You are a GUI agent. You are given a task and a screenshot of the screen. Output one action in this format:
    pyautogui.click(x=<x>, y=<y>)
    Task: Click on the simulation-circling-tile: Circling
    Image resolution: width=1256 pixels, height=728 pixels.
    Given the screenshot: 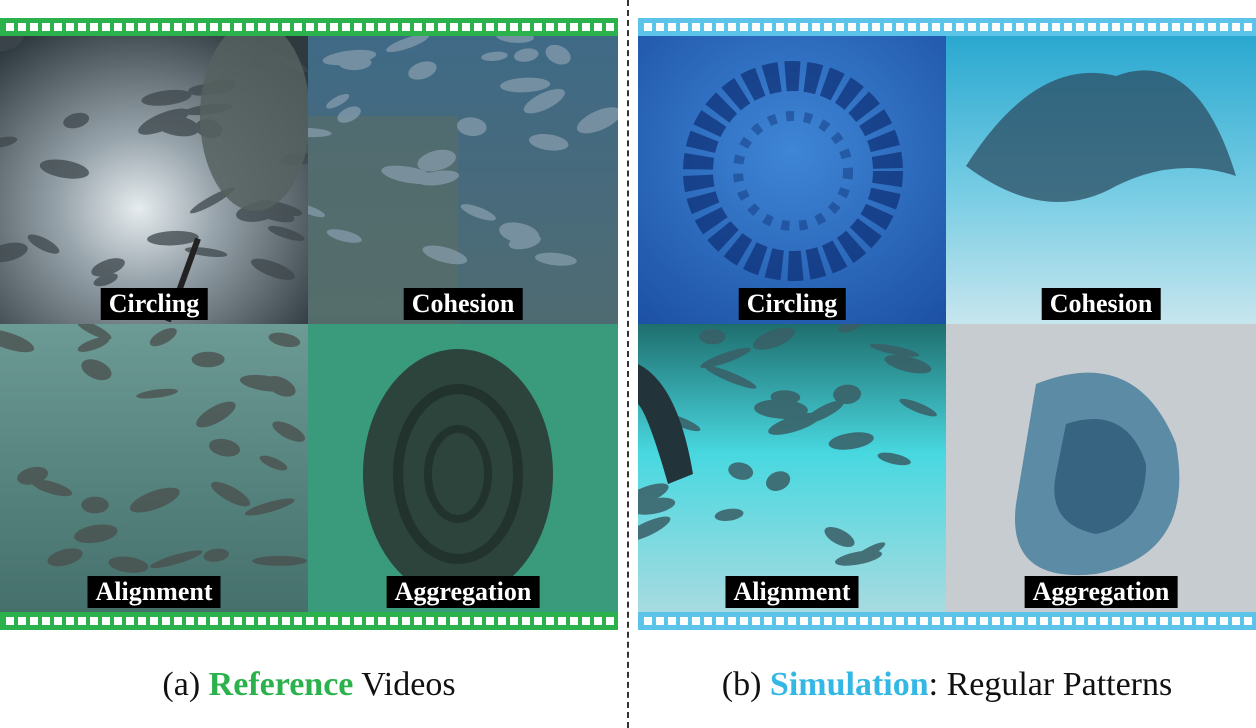 What is the action you would take?
    pyautogui.click(x=792, y=180)
    